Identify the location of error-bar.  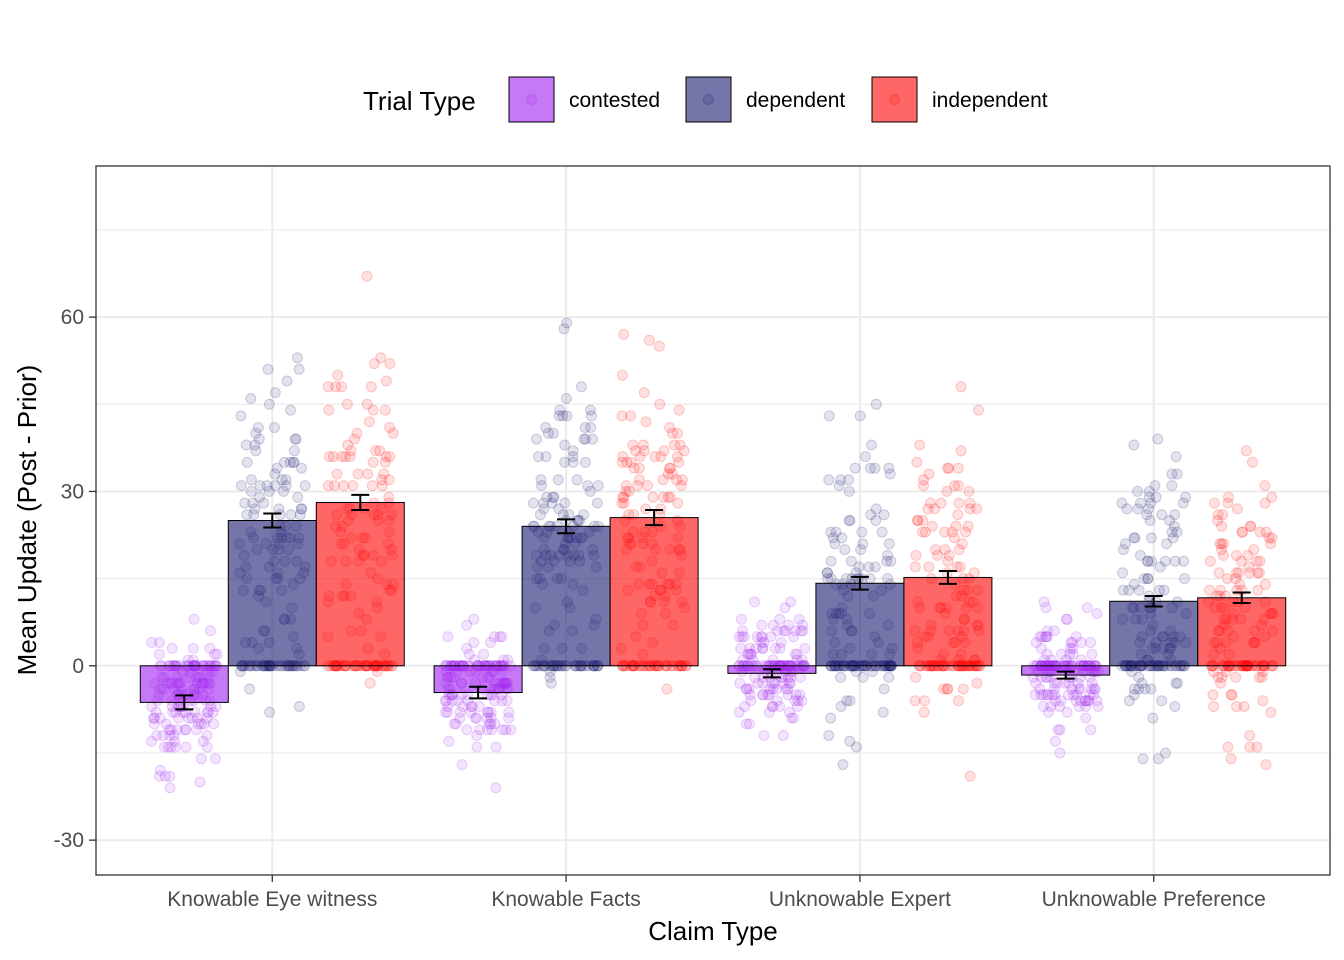
(859, 583).